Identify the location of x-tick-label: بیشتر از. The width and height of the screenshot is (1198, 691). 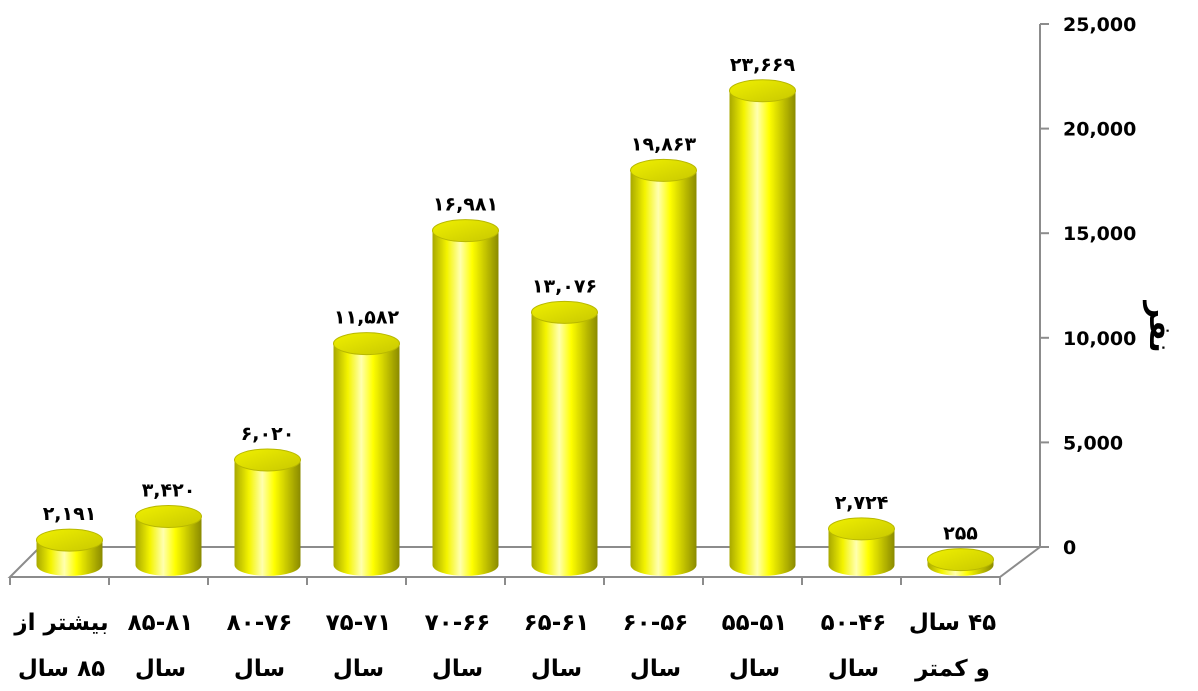
(60, 623).